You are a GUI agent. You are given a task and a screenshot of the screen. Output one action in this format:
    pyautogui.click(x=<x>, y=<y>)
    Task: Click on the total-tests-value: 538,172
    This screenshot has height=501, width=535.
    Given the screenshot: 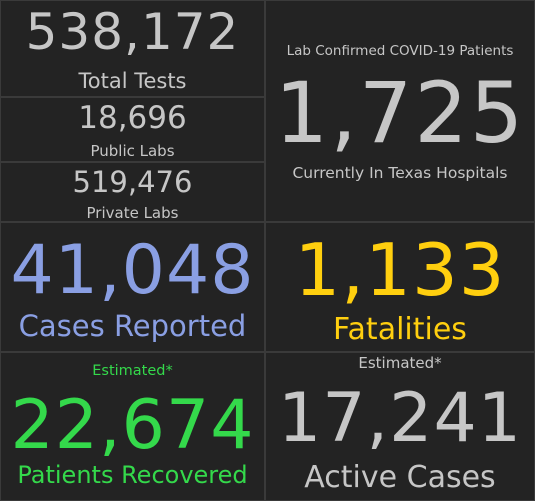 What is the action you would take?
    pyautogui.click(x=132, y=32)
    